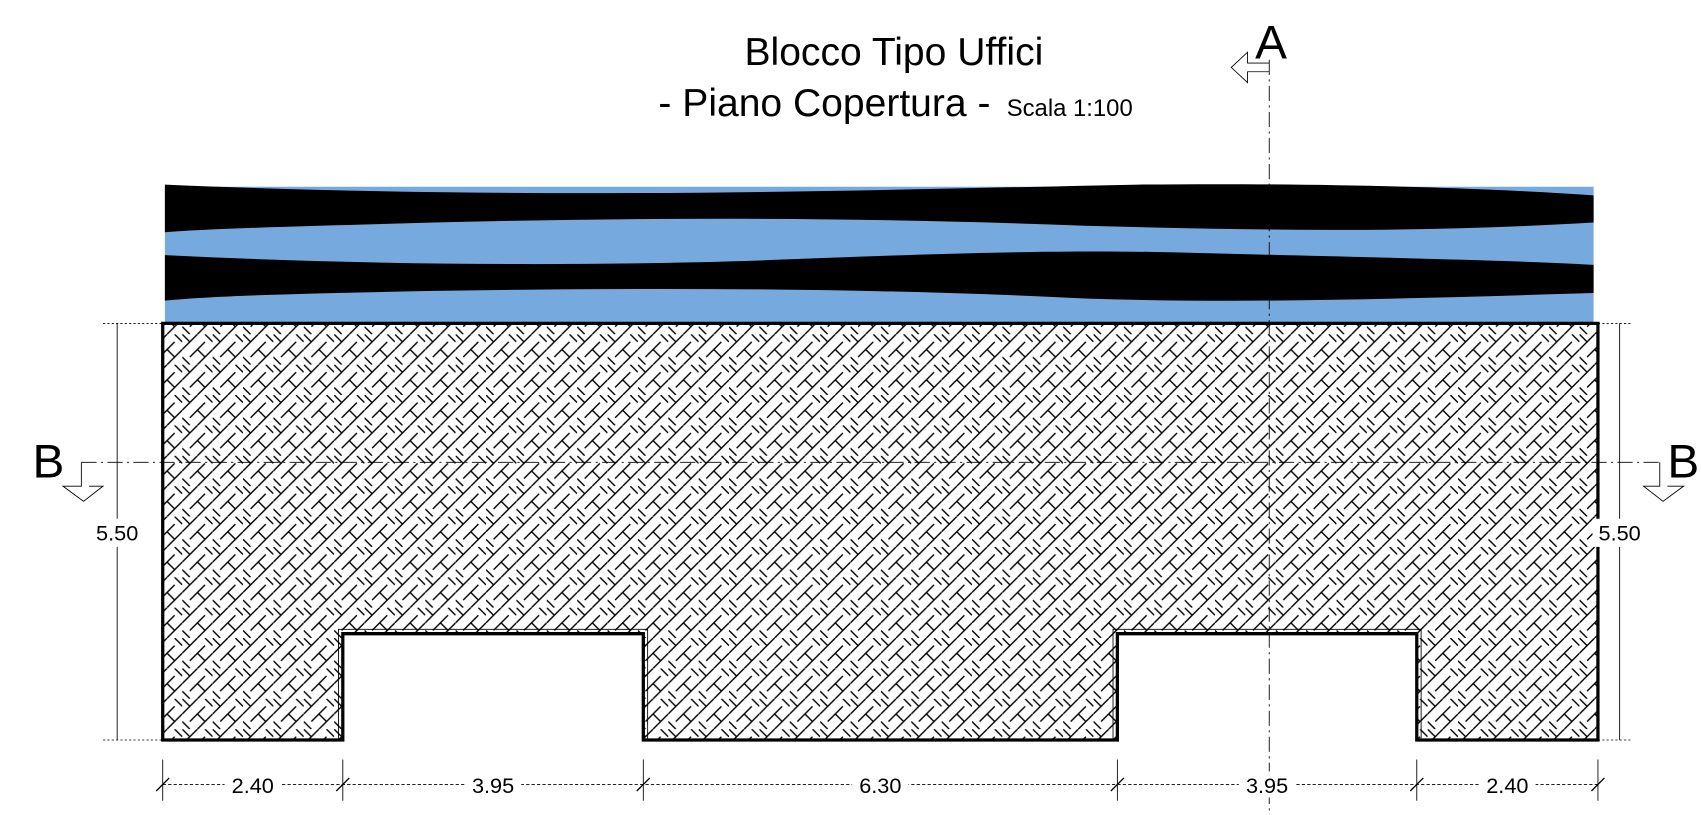 The height and width of the screenshot is (815, 1701). Describe the element at coordinates (1070, 108) in the screenshot. I see `scale: Scala 1:100` at that location.